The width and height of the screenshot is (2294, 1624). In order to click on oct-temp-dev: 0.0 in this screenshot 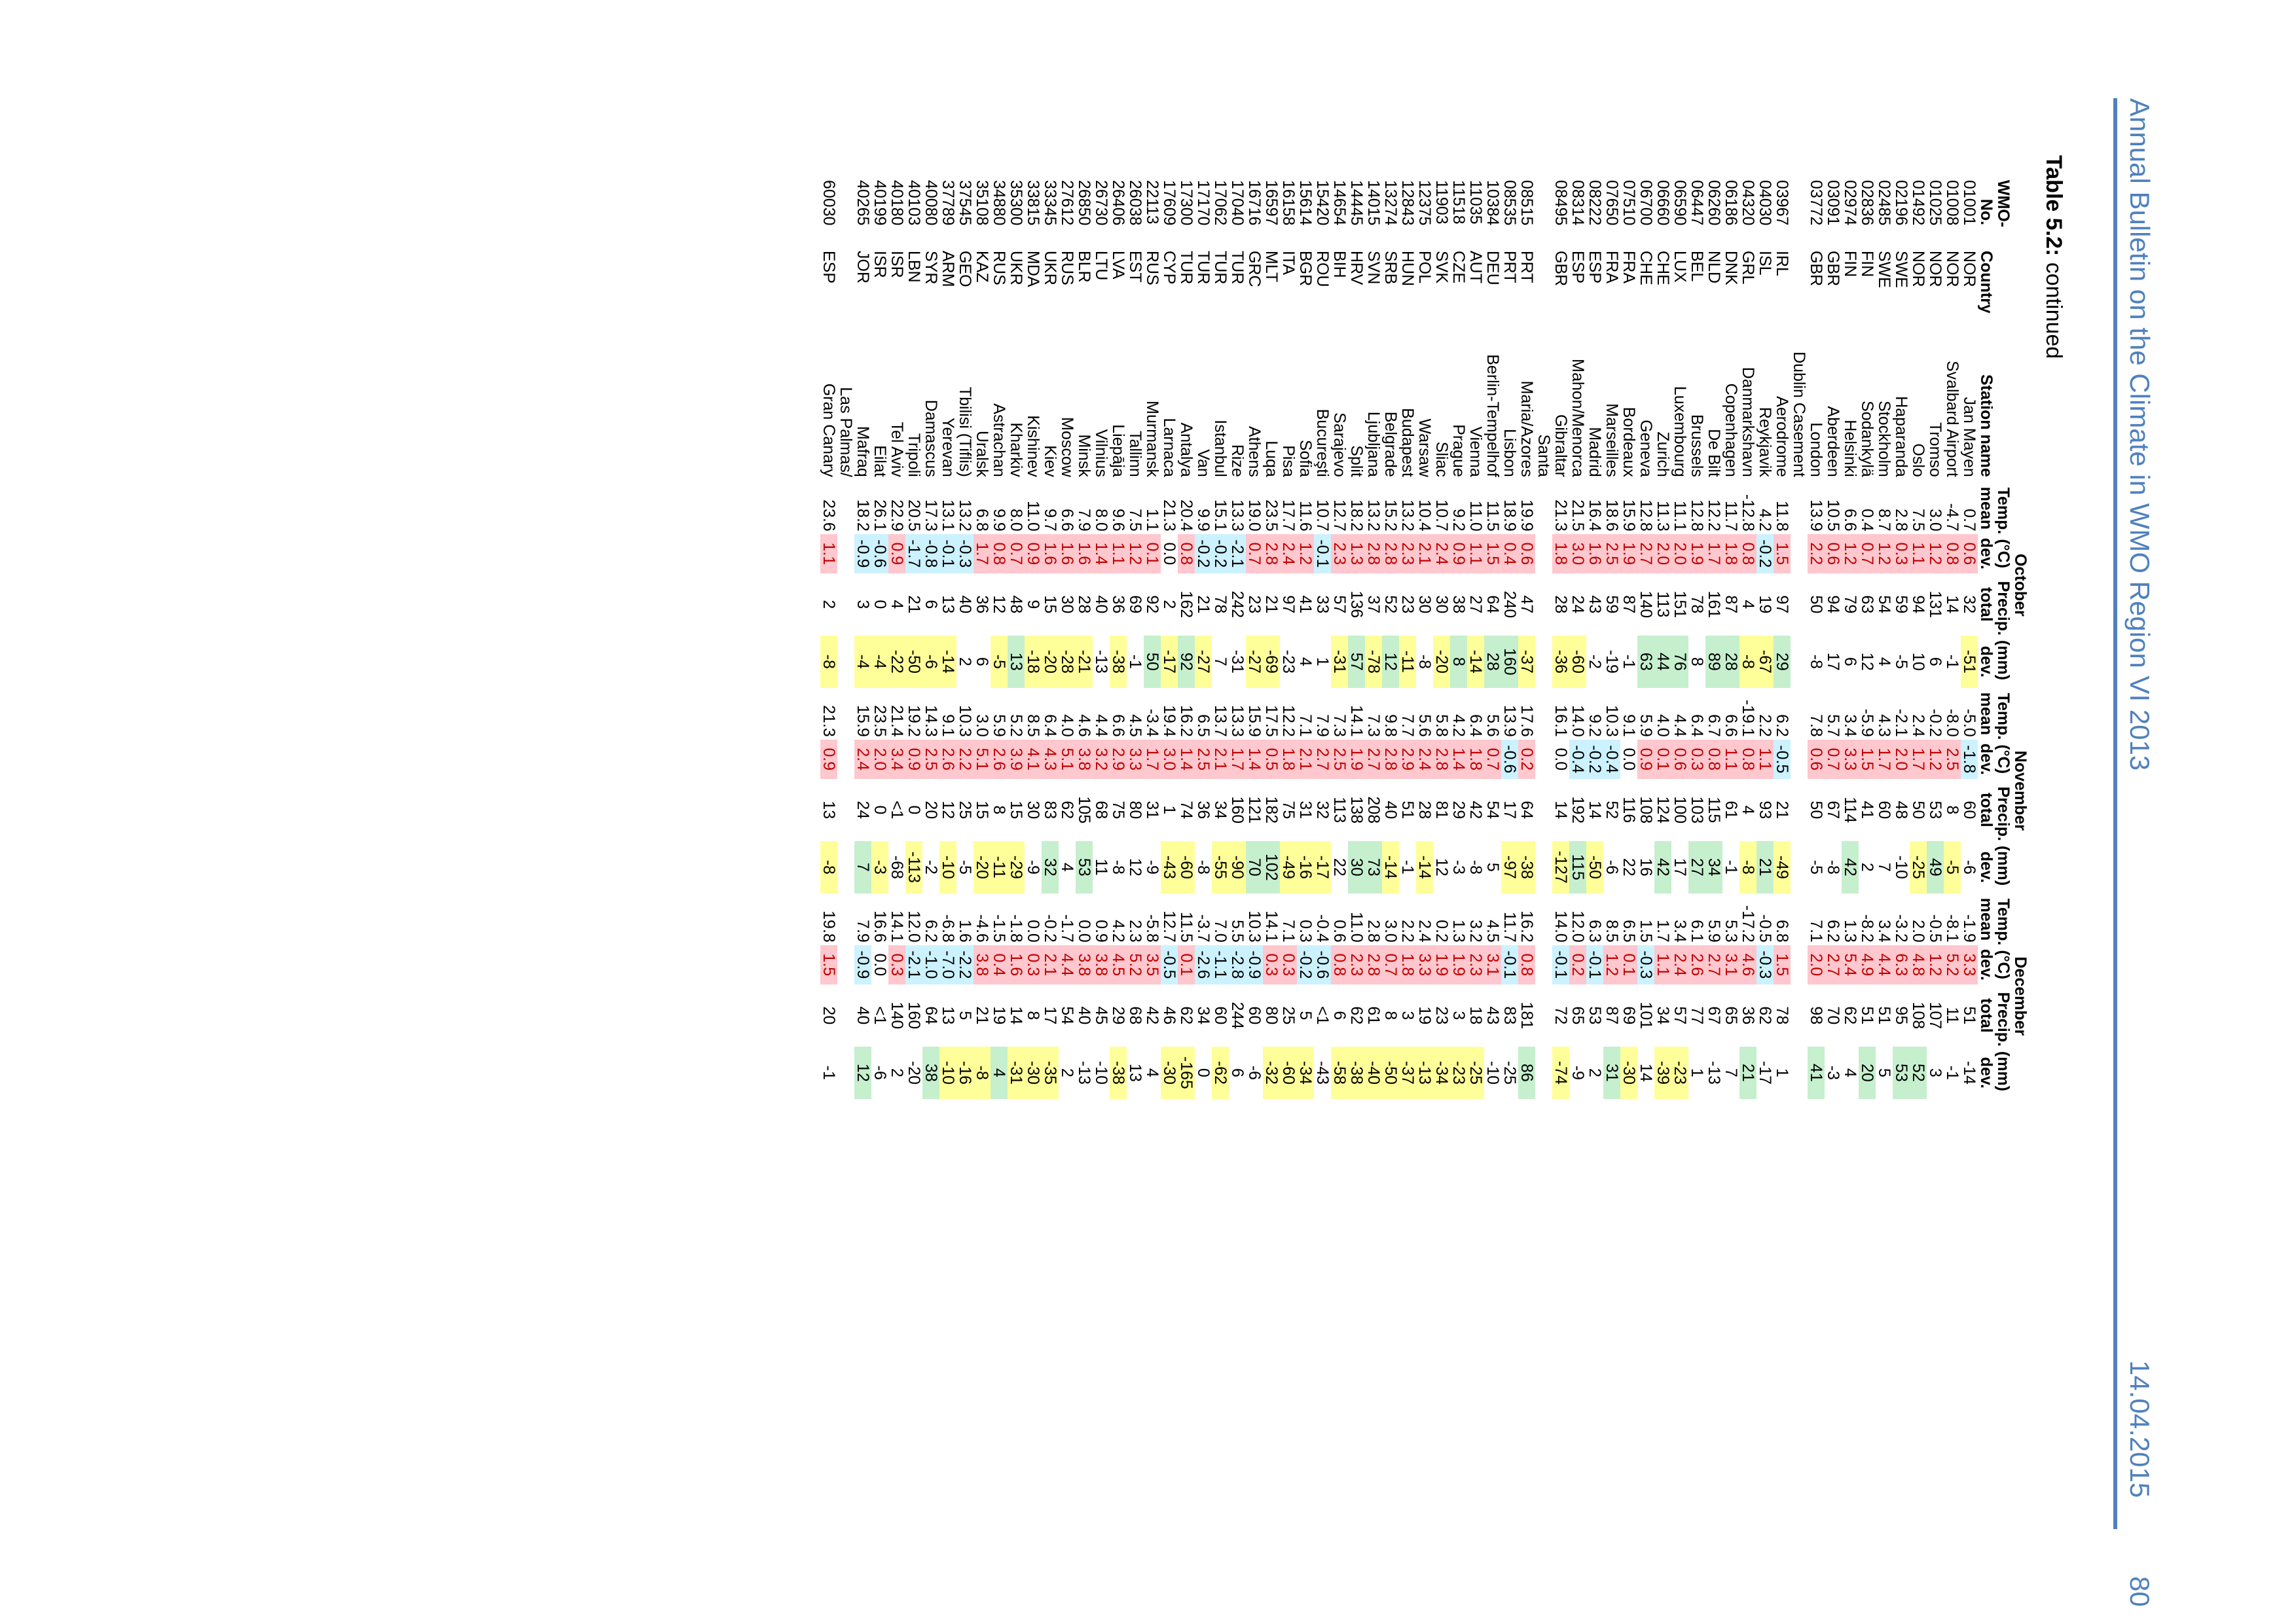, I will do `click(1169, 554)`.